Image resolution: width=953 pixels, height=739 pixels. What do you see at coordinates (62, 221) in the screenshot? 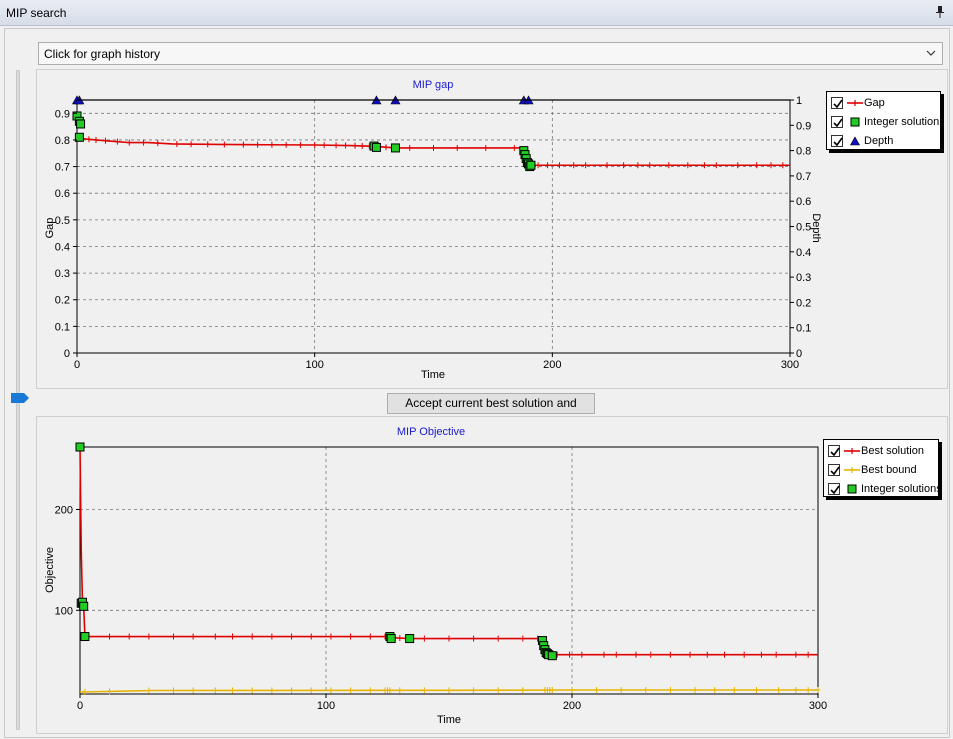
I see `gap-ytick-label: 0.5` at bounding box center [62, 221].